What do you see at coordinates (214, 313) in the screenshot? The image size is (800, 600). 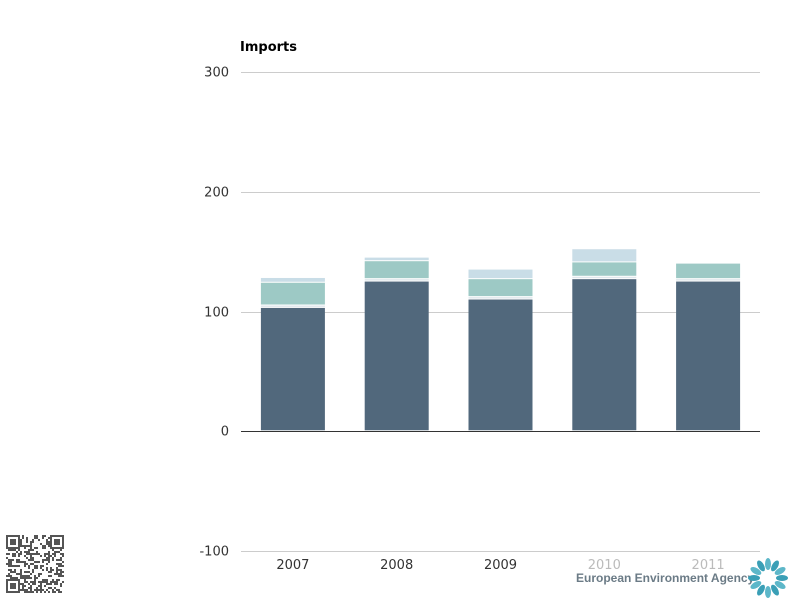 I see `y-axis-ticks: -100 0 100 200 300` at bounding box center [214, 313].